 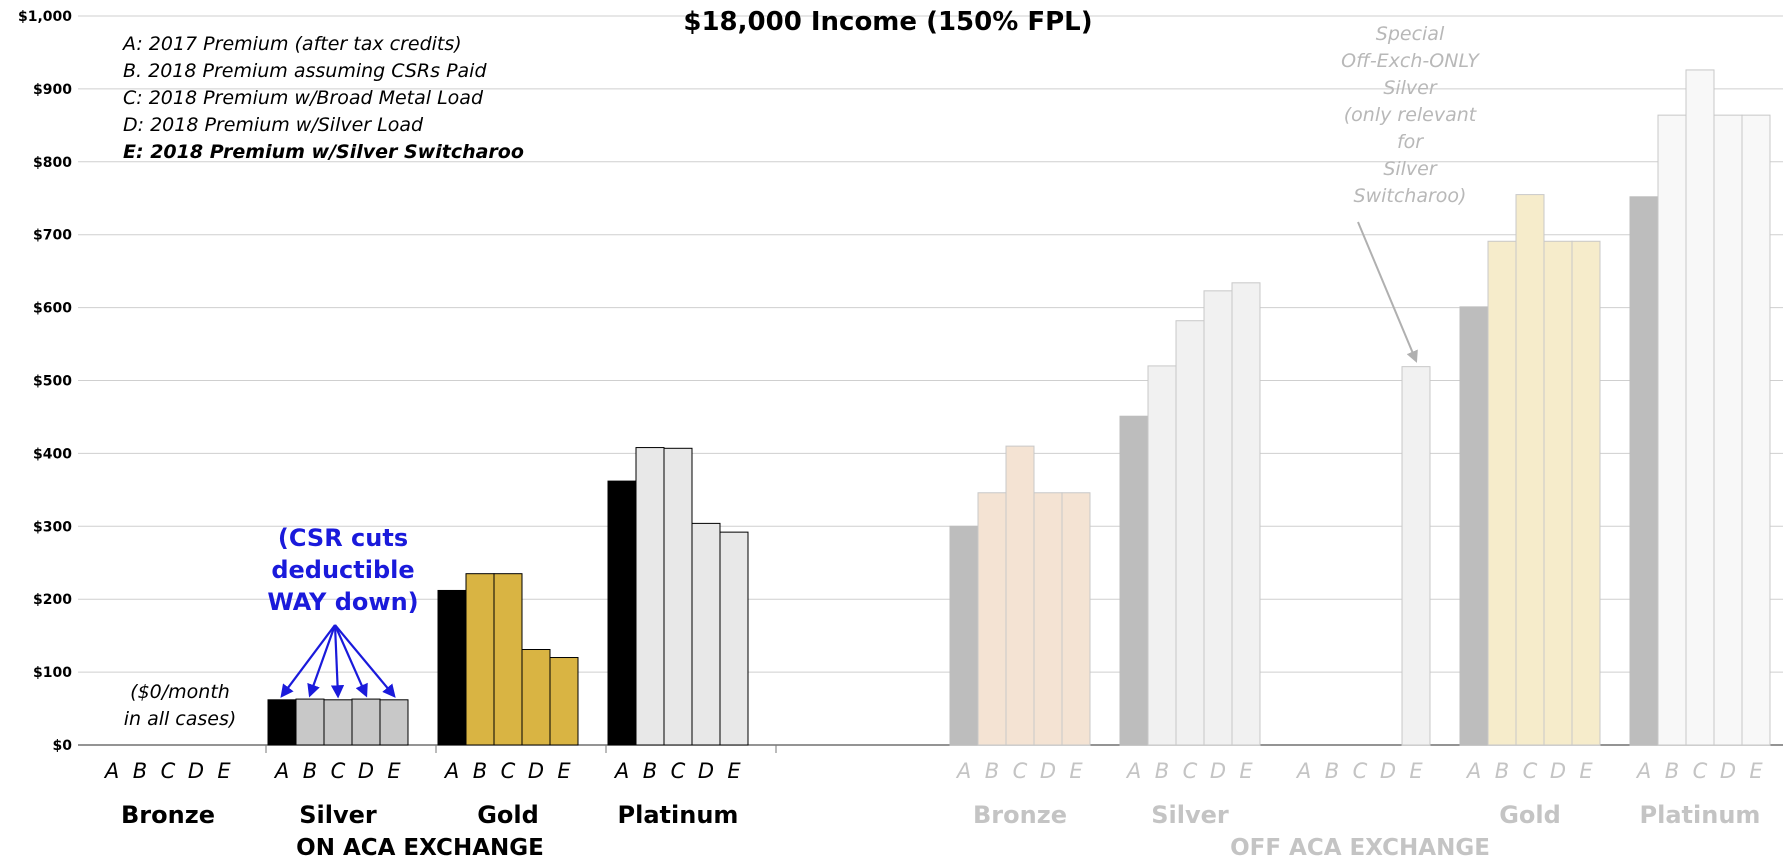 I want to click on bar-bronze-d, so click(x=1048, y=619).